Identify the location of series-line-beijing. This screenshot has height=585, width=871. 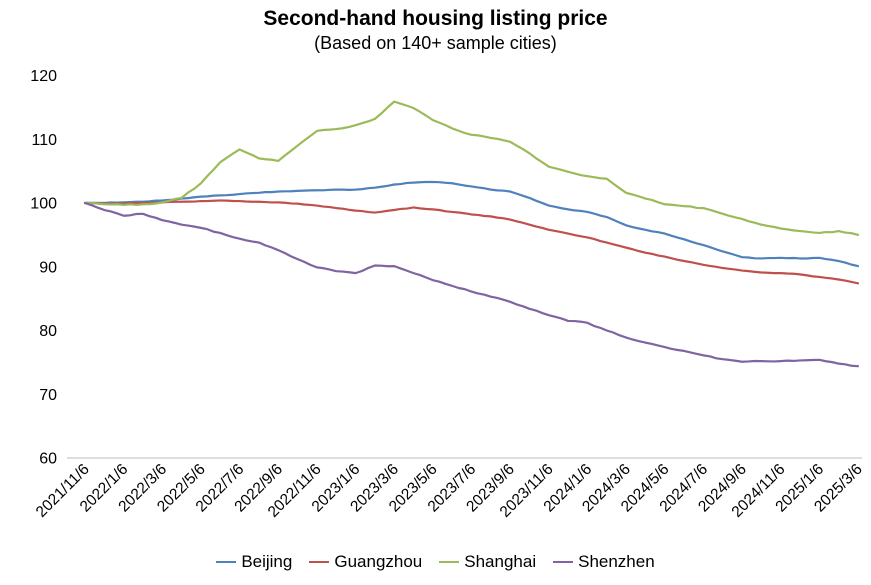
(471, 224).